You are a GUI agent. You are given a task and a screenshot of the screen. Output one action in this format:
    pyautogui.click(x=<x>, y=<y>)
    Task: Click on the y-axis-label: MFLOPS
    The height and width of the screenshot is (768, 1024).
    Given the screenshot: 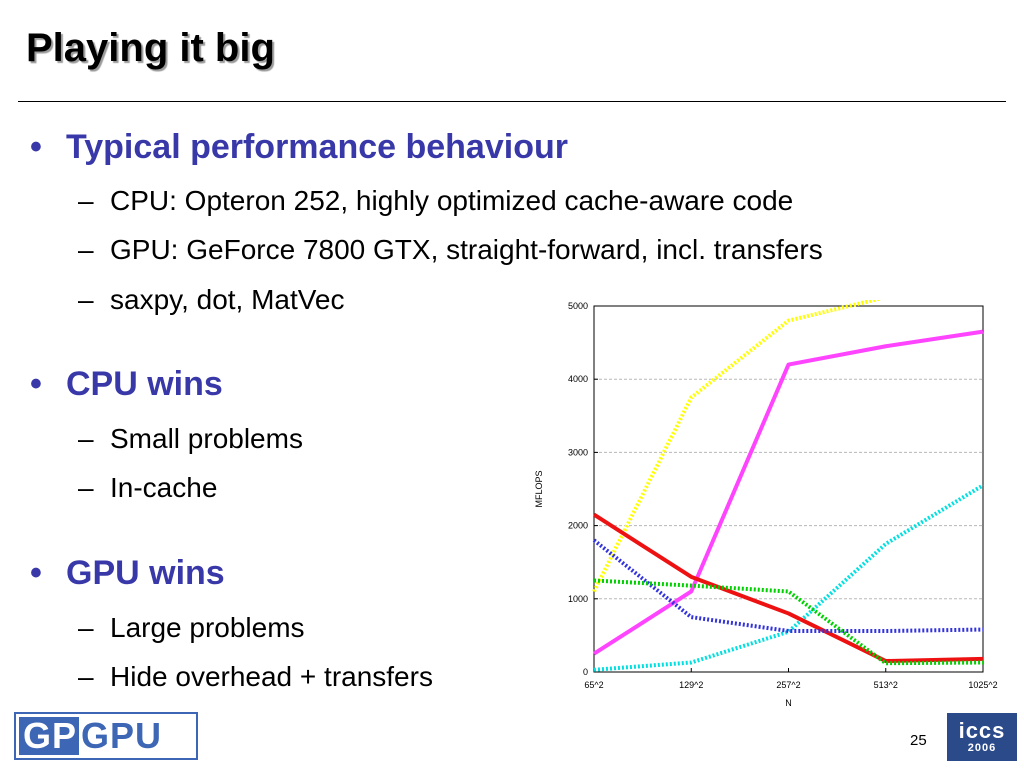 What is the action you would take?
    pyautogui.click(x=539, y=488)
    